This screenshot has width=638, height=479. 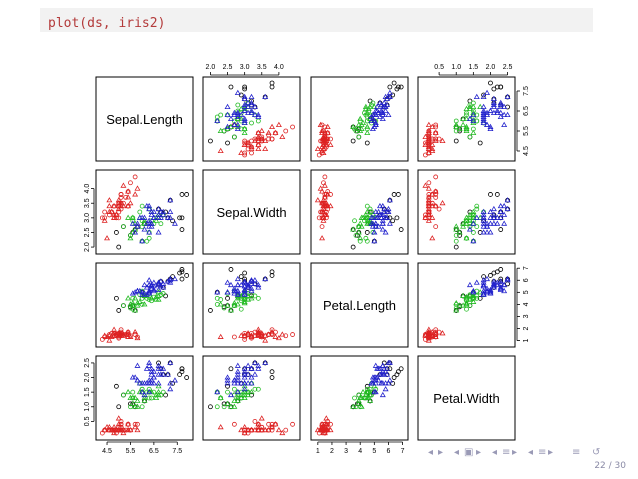 I want to click on beamer-navigation: ◂ ▸ ◂ ▣ ▸ ◂ ≡ ▸ ◂ ≡ ▸ ≡ ↺, so click(x=528, y=455).